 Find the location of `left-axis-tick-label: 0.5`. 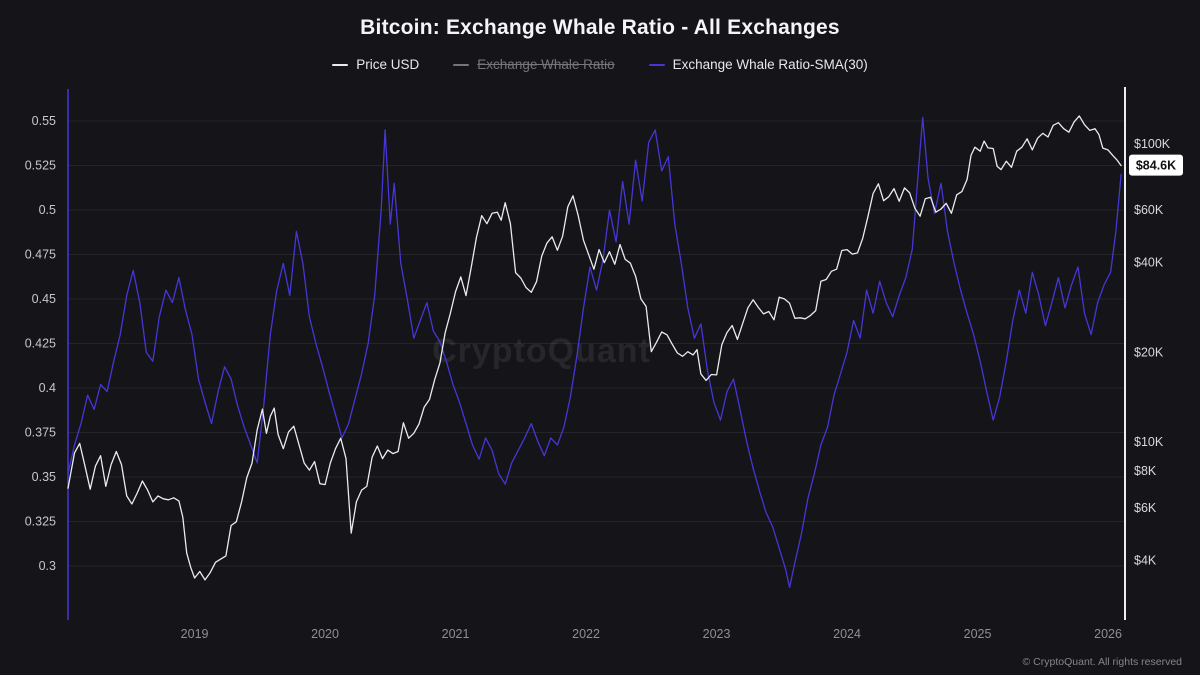

left-axis-tick-label: 0.5 is located at coordinates (47, 210).